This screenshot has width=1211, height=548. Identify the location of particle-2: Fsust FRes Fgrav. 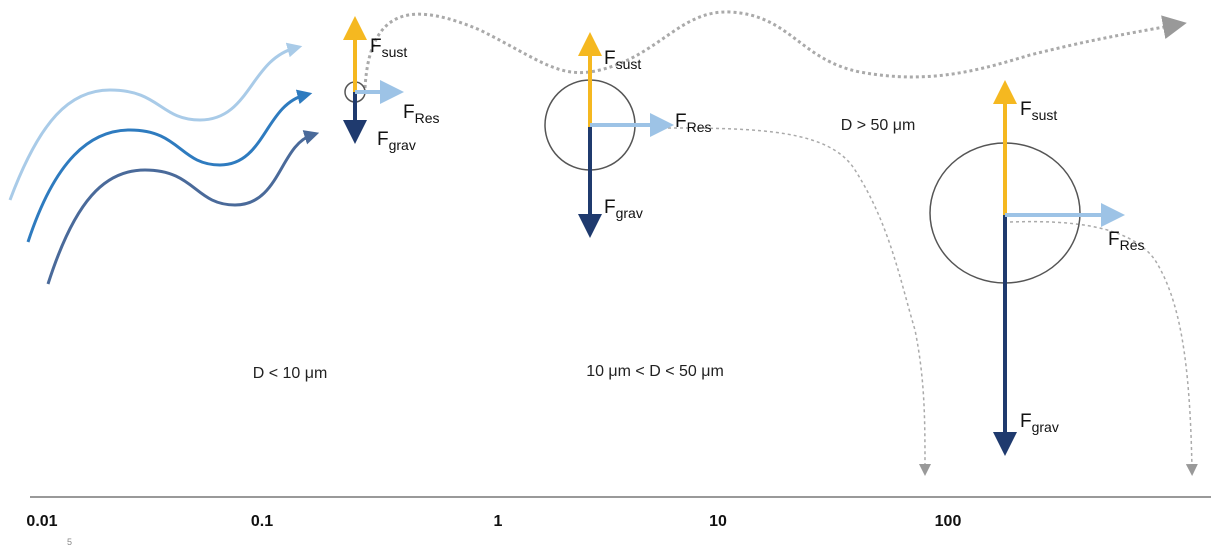
(628, 135).